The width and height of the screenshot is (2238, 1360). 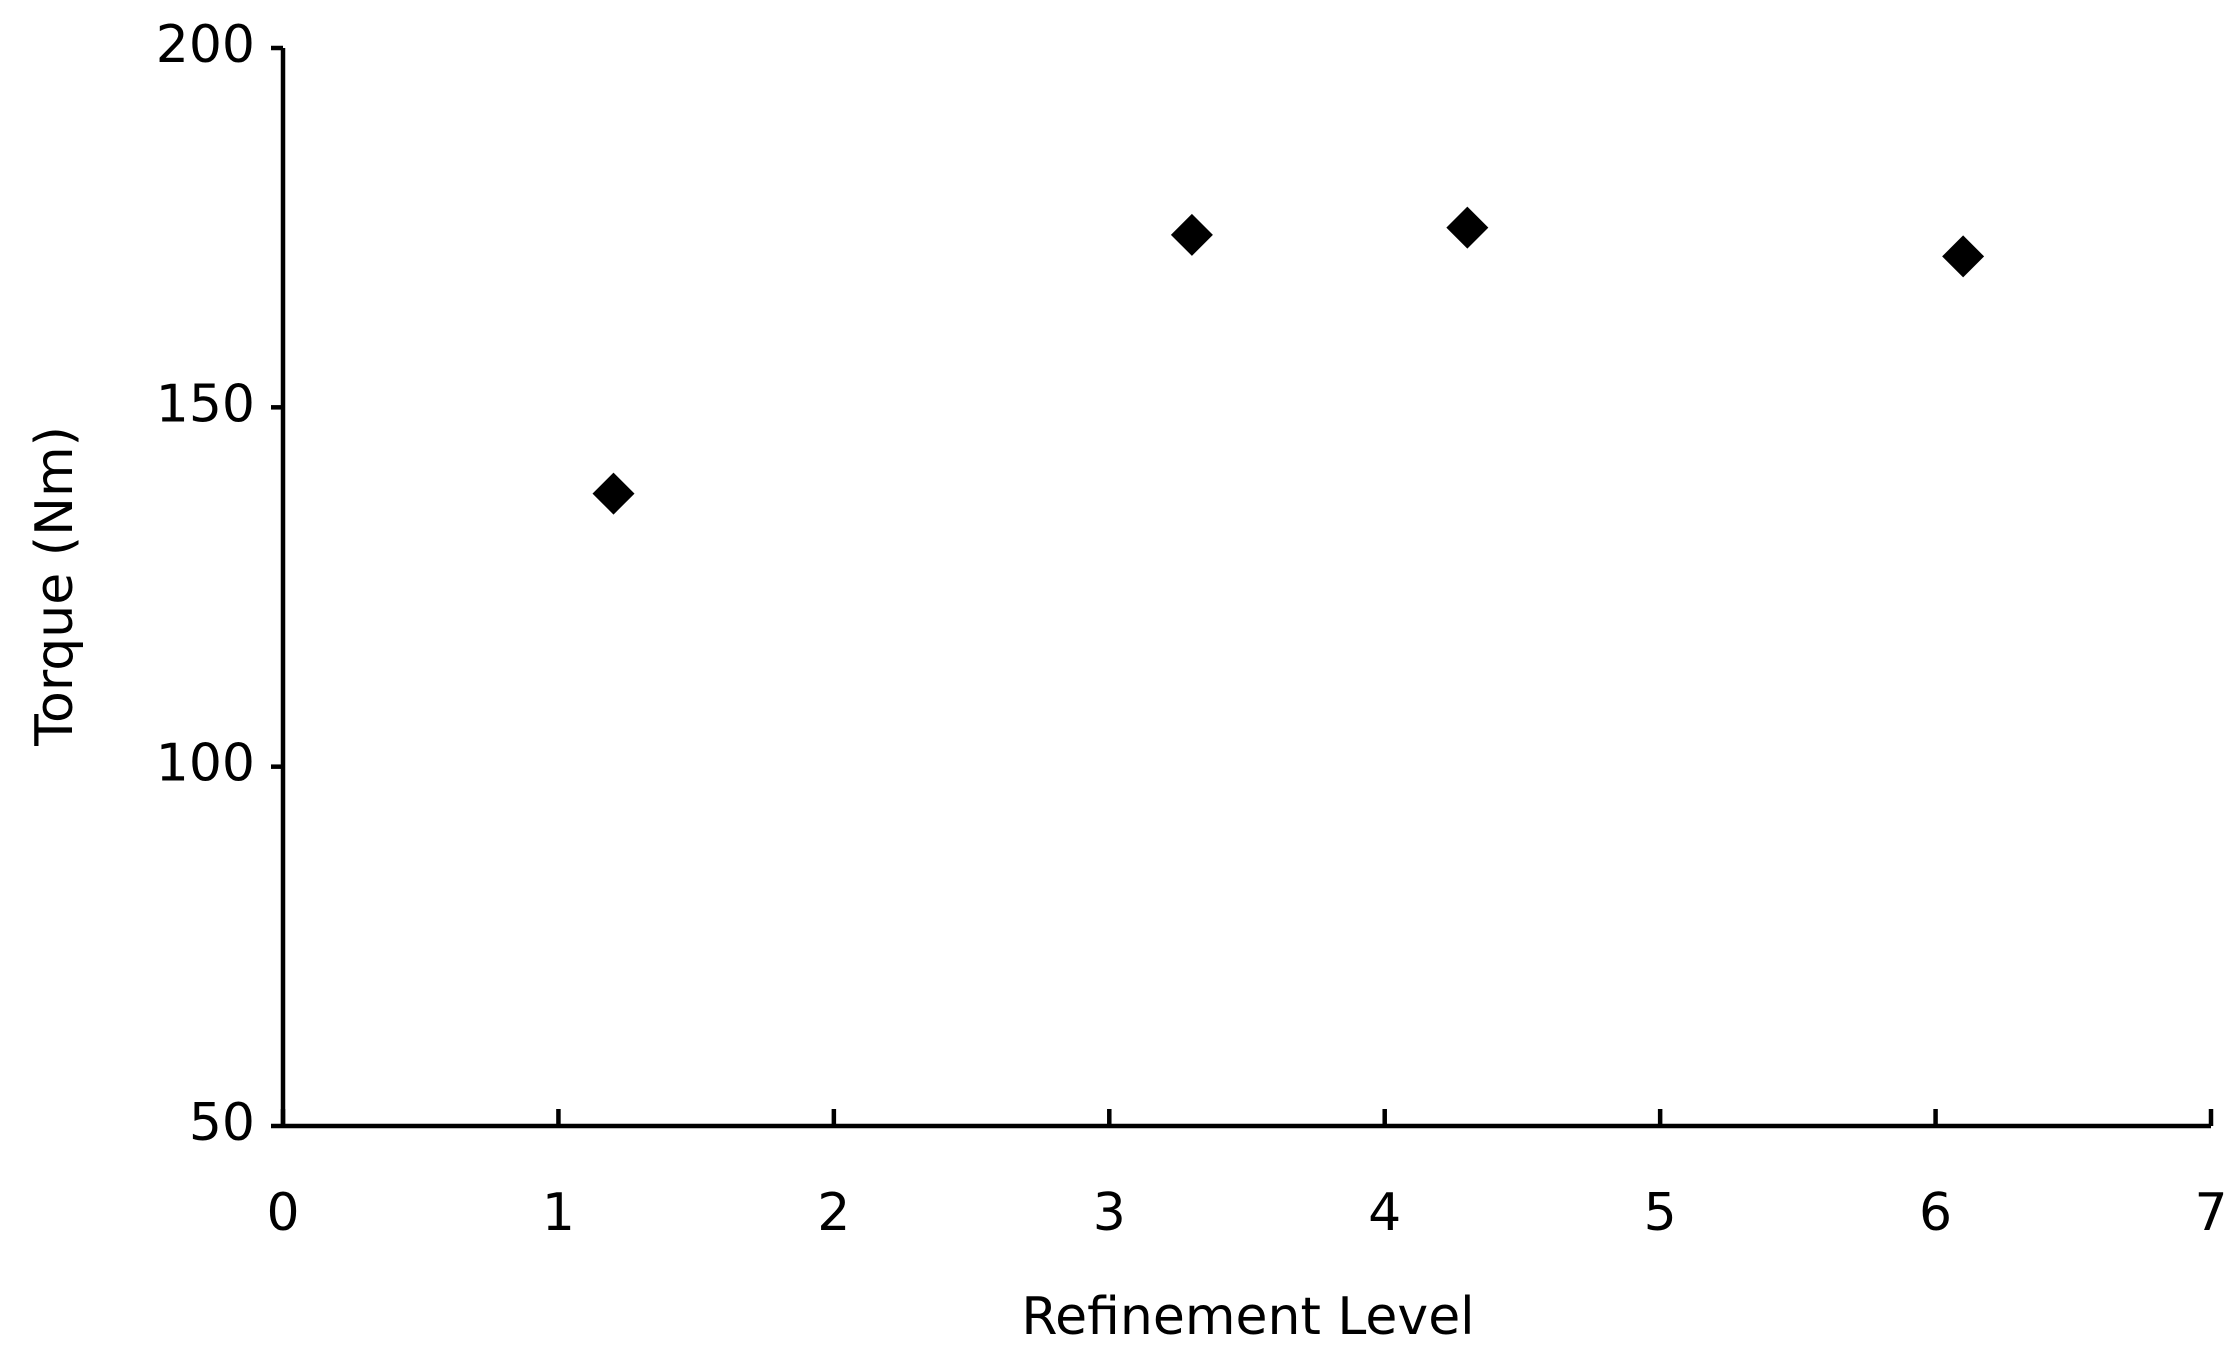 I want to click on x-tick-label: 2, so click(x=833, y=1213).